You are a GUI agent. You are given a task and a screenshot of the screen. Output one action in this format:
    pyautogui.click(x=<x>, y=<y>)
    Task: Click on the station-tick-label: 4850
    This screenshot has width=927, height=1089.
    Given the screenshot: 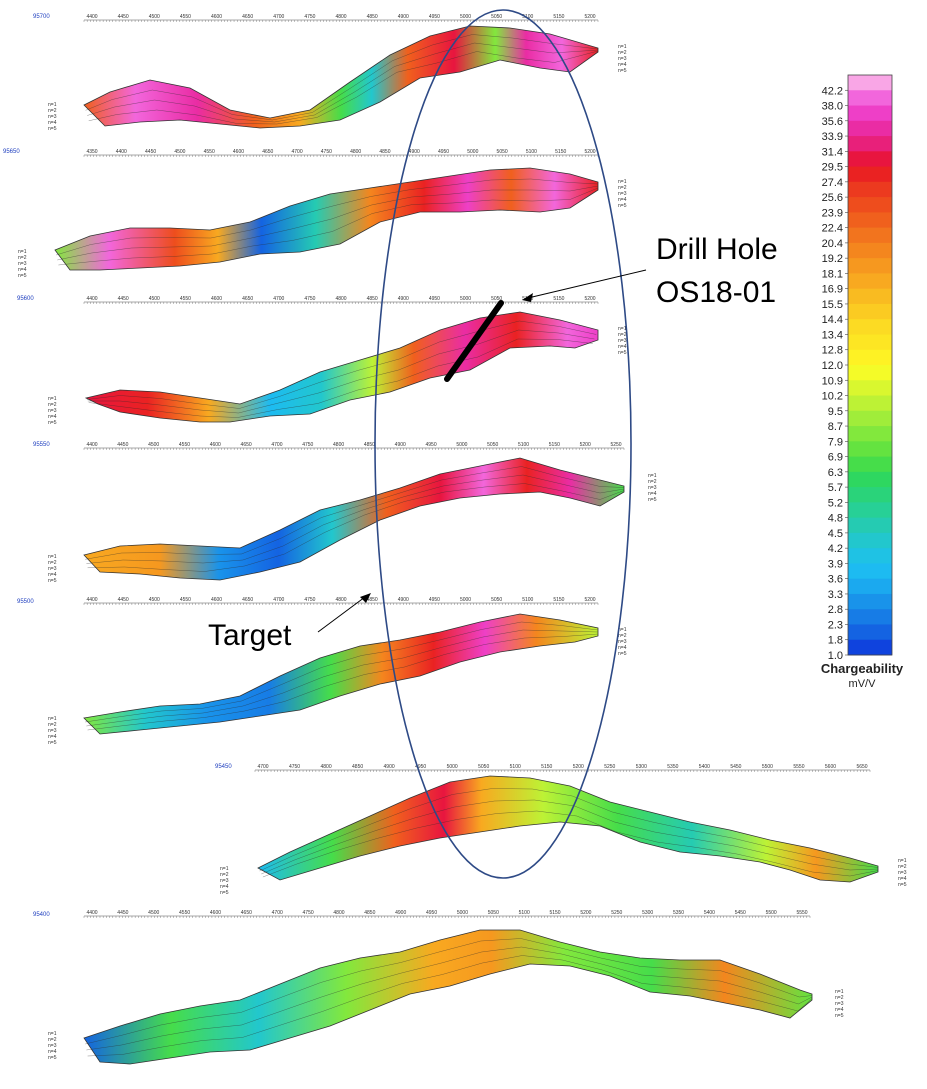 What is the action you would take?
    pyautogui.click(x=357, y=767)
    